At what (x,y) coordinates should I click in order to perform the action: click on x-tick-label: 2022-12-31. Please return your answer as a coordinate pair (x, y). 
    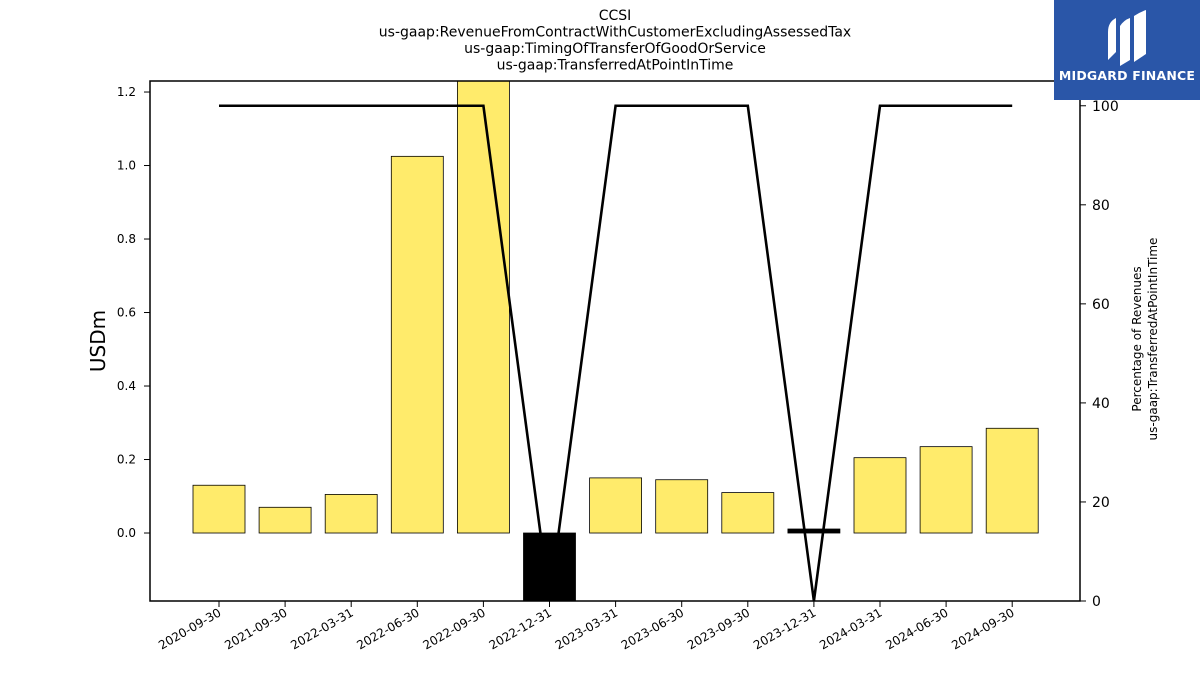
    Looking at the image, I should click on (520, 628).